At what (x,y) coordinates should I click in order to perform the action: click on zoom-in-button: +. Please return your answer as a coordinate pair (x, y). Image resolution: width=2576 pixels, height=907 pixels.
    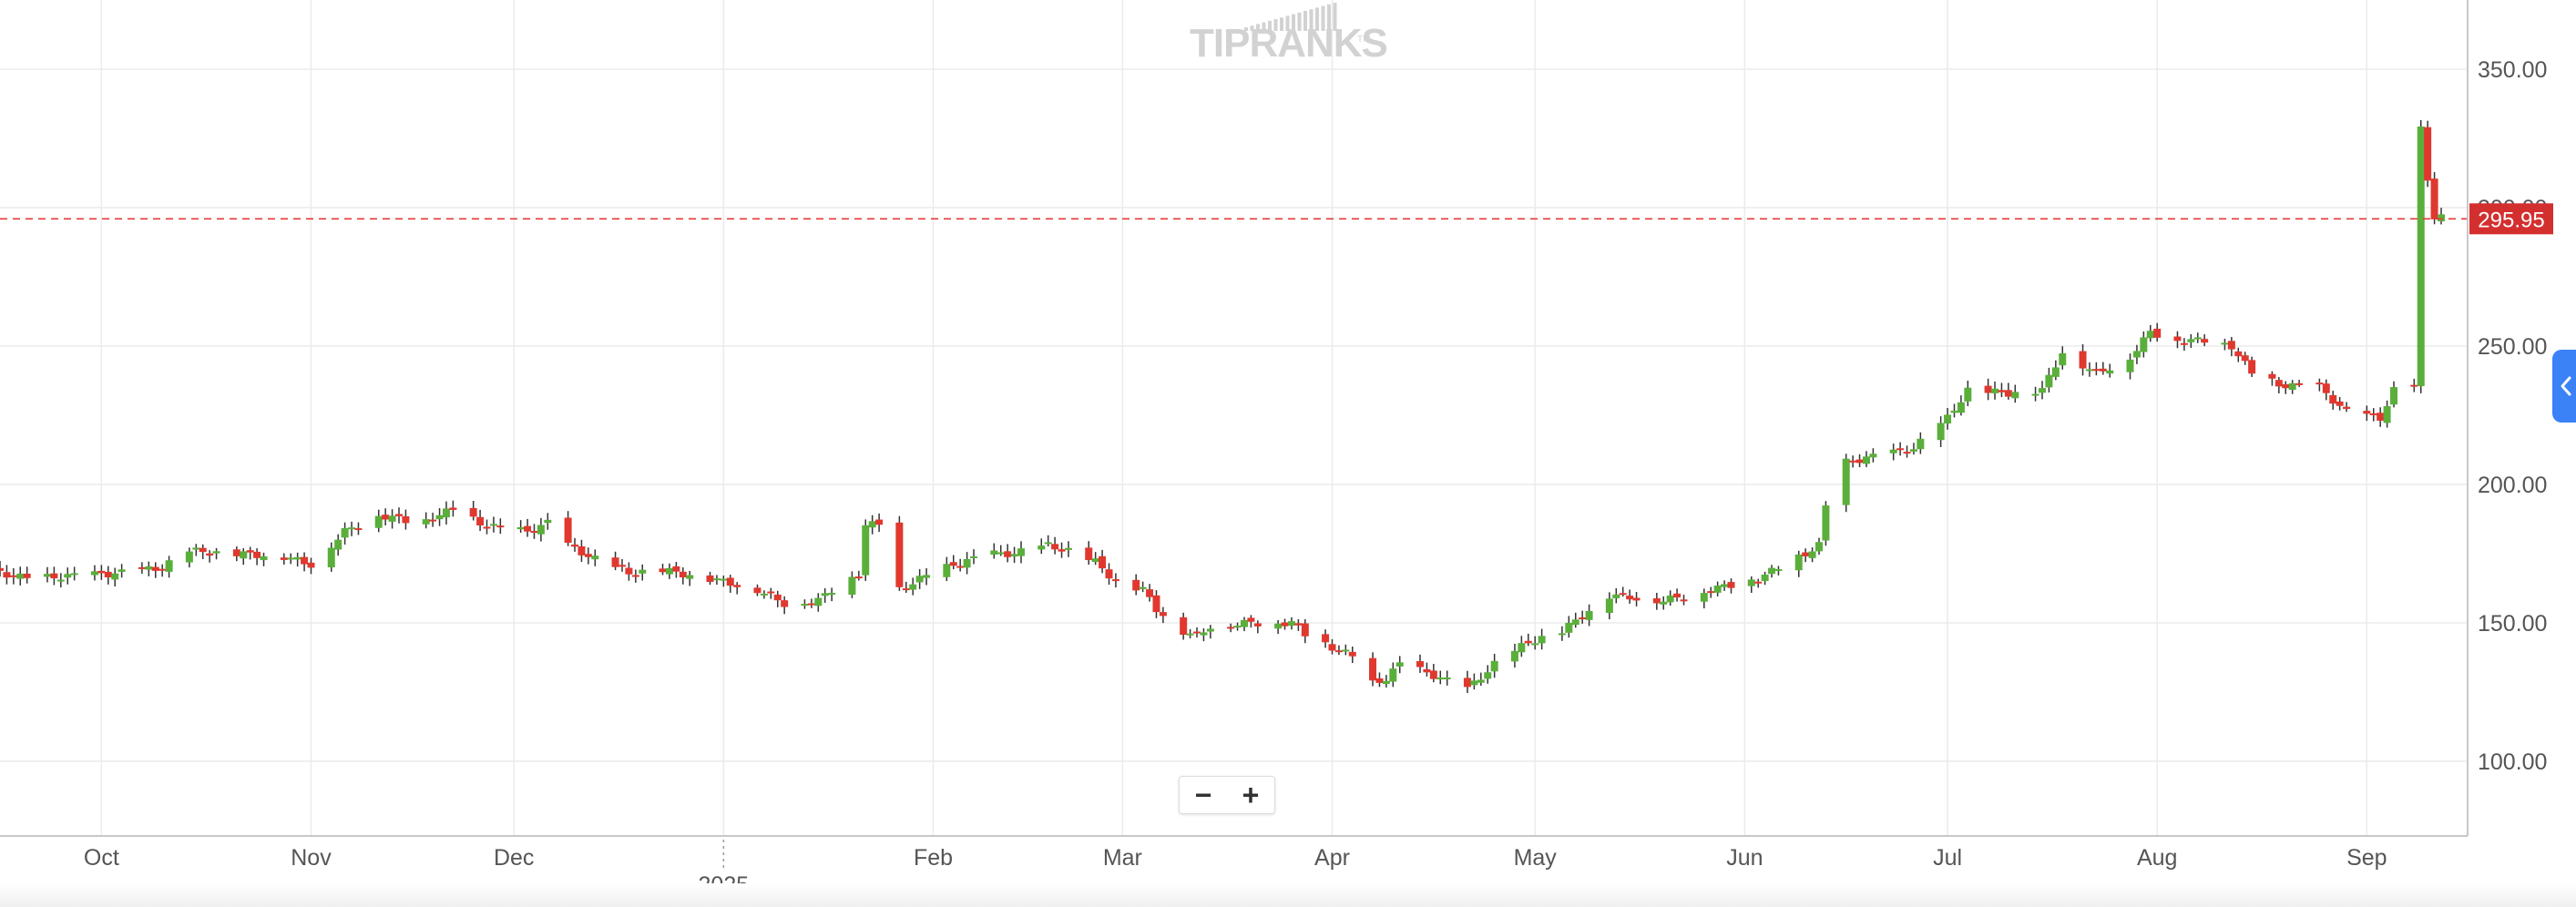
    Looking at the image, I should click on (1251, 795).